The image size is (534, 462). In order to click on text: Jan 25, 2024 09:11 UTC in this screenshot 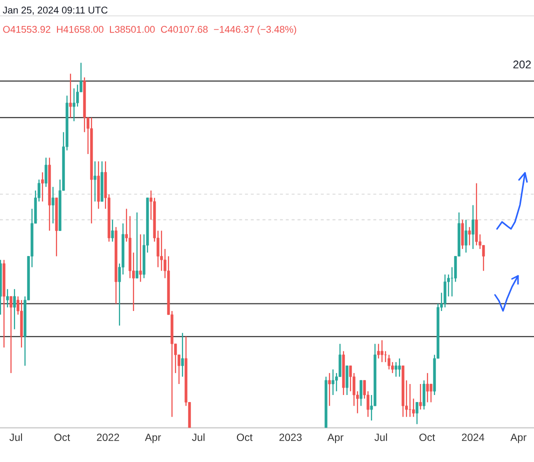, I will do `click(55, 10)`.